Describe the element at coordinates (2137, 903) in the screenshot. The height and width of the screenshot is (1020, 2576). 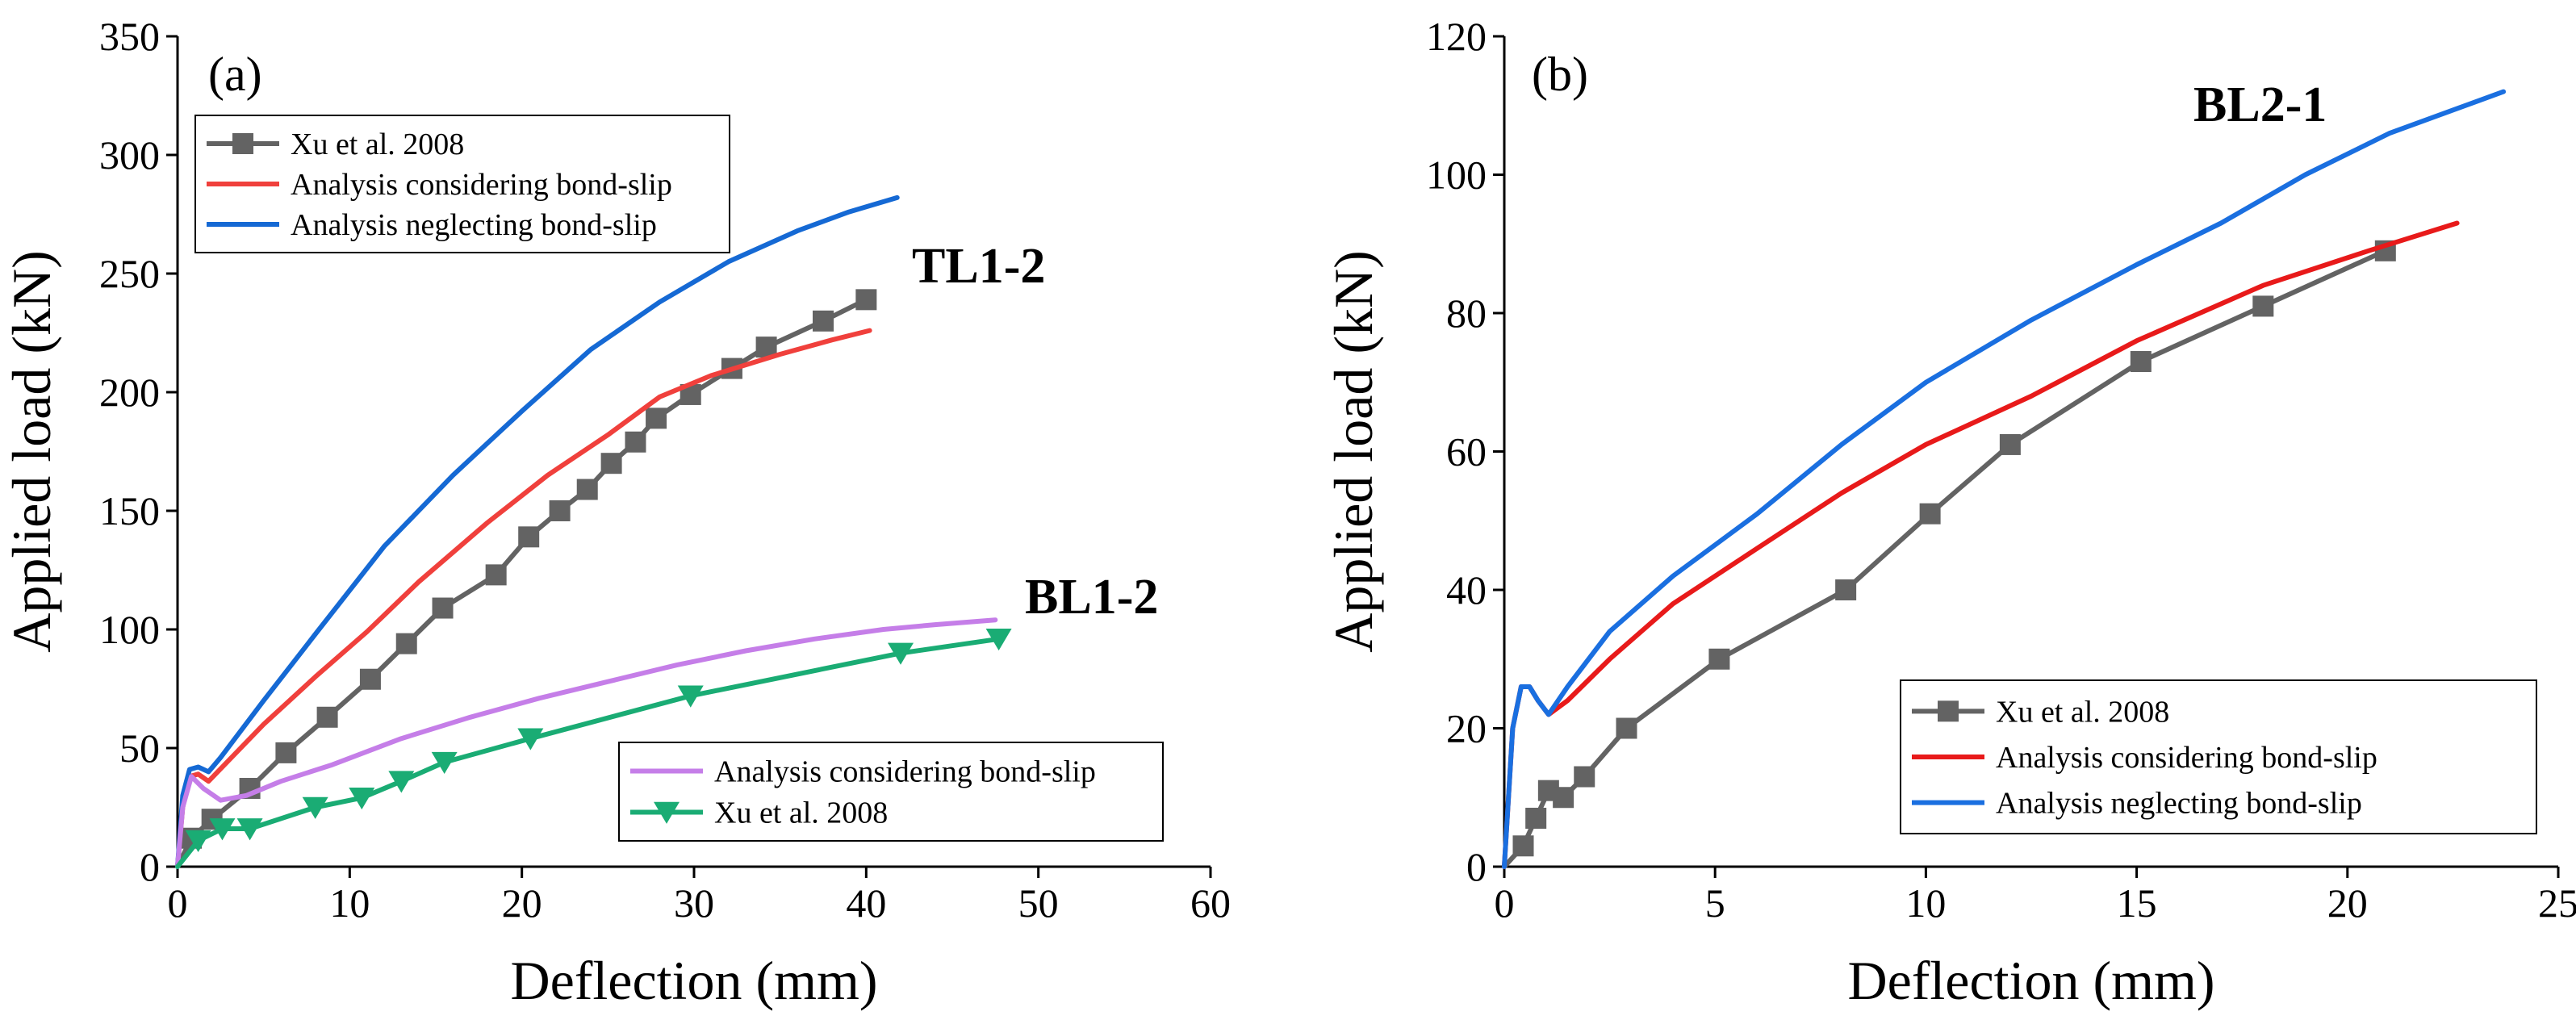
I see `x-tick-label: 15` at that location.